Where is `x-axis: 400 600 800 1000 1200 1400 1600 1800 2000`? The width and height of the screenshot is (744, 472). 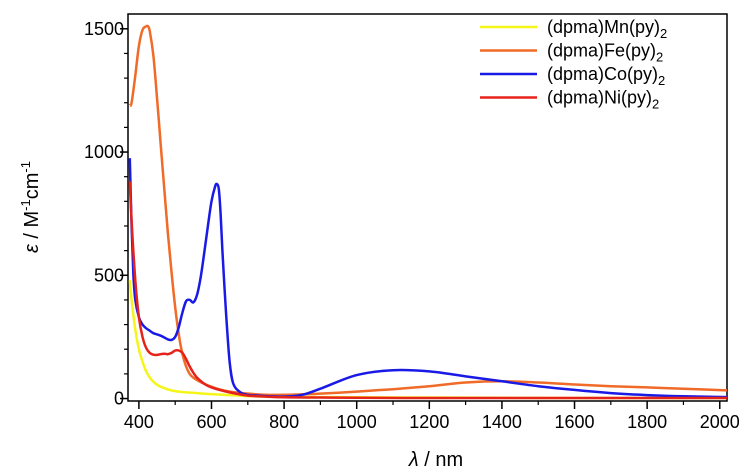
x-axis: 400 600 800 1000 1200 1400 1600 1800 2000 is located at coordinates (432, 416).